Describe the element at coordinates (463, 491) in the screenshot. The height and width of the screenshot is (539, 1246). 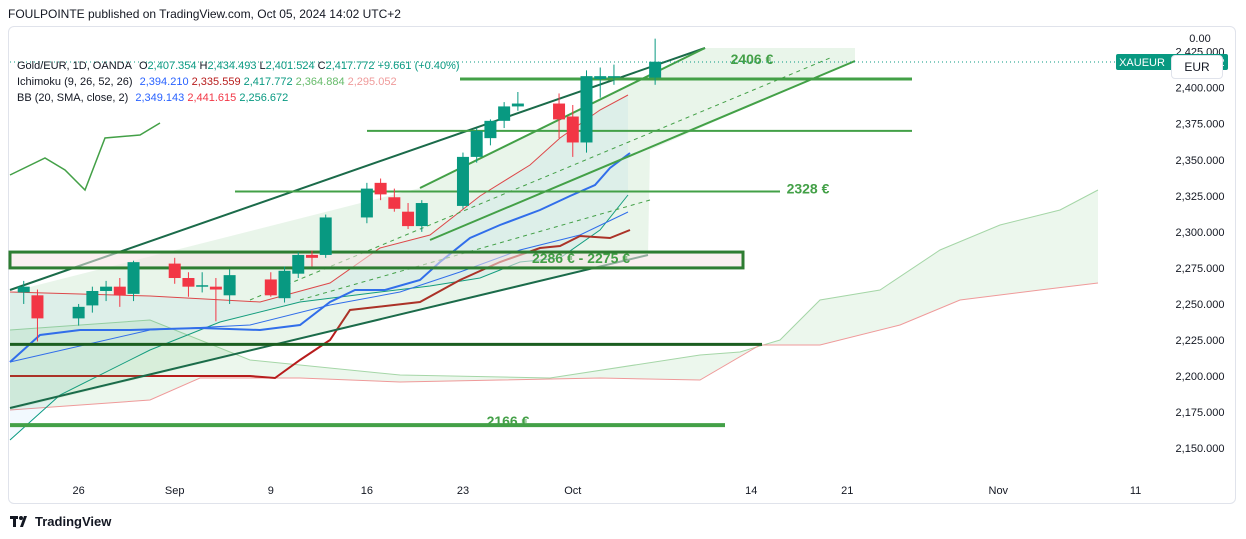
I see `x-tick-label: 23` at that location.